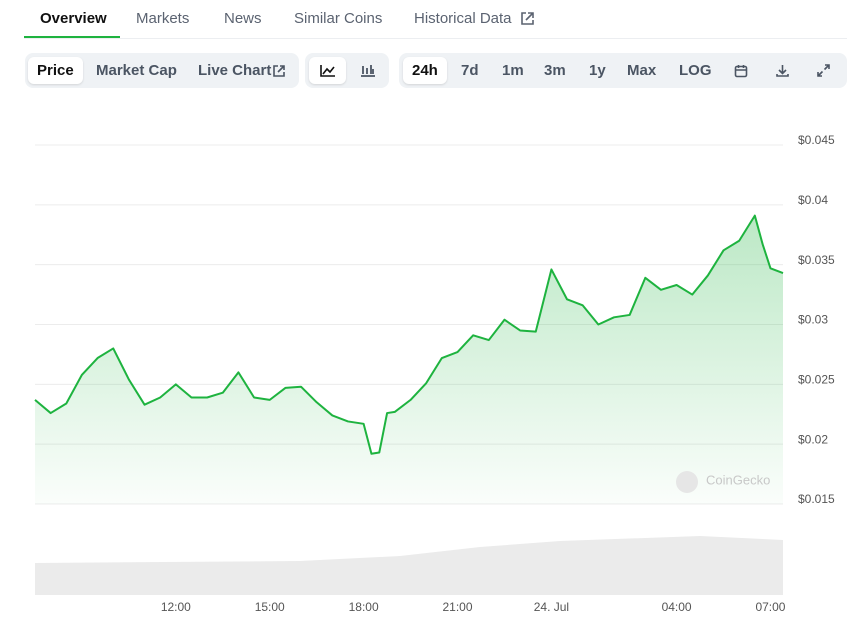 The width and height of the screenshot is (847, 633). I want to click on mode-button: Price, so click(55, 70).